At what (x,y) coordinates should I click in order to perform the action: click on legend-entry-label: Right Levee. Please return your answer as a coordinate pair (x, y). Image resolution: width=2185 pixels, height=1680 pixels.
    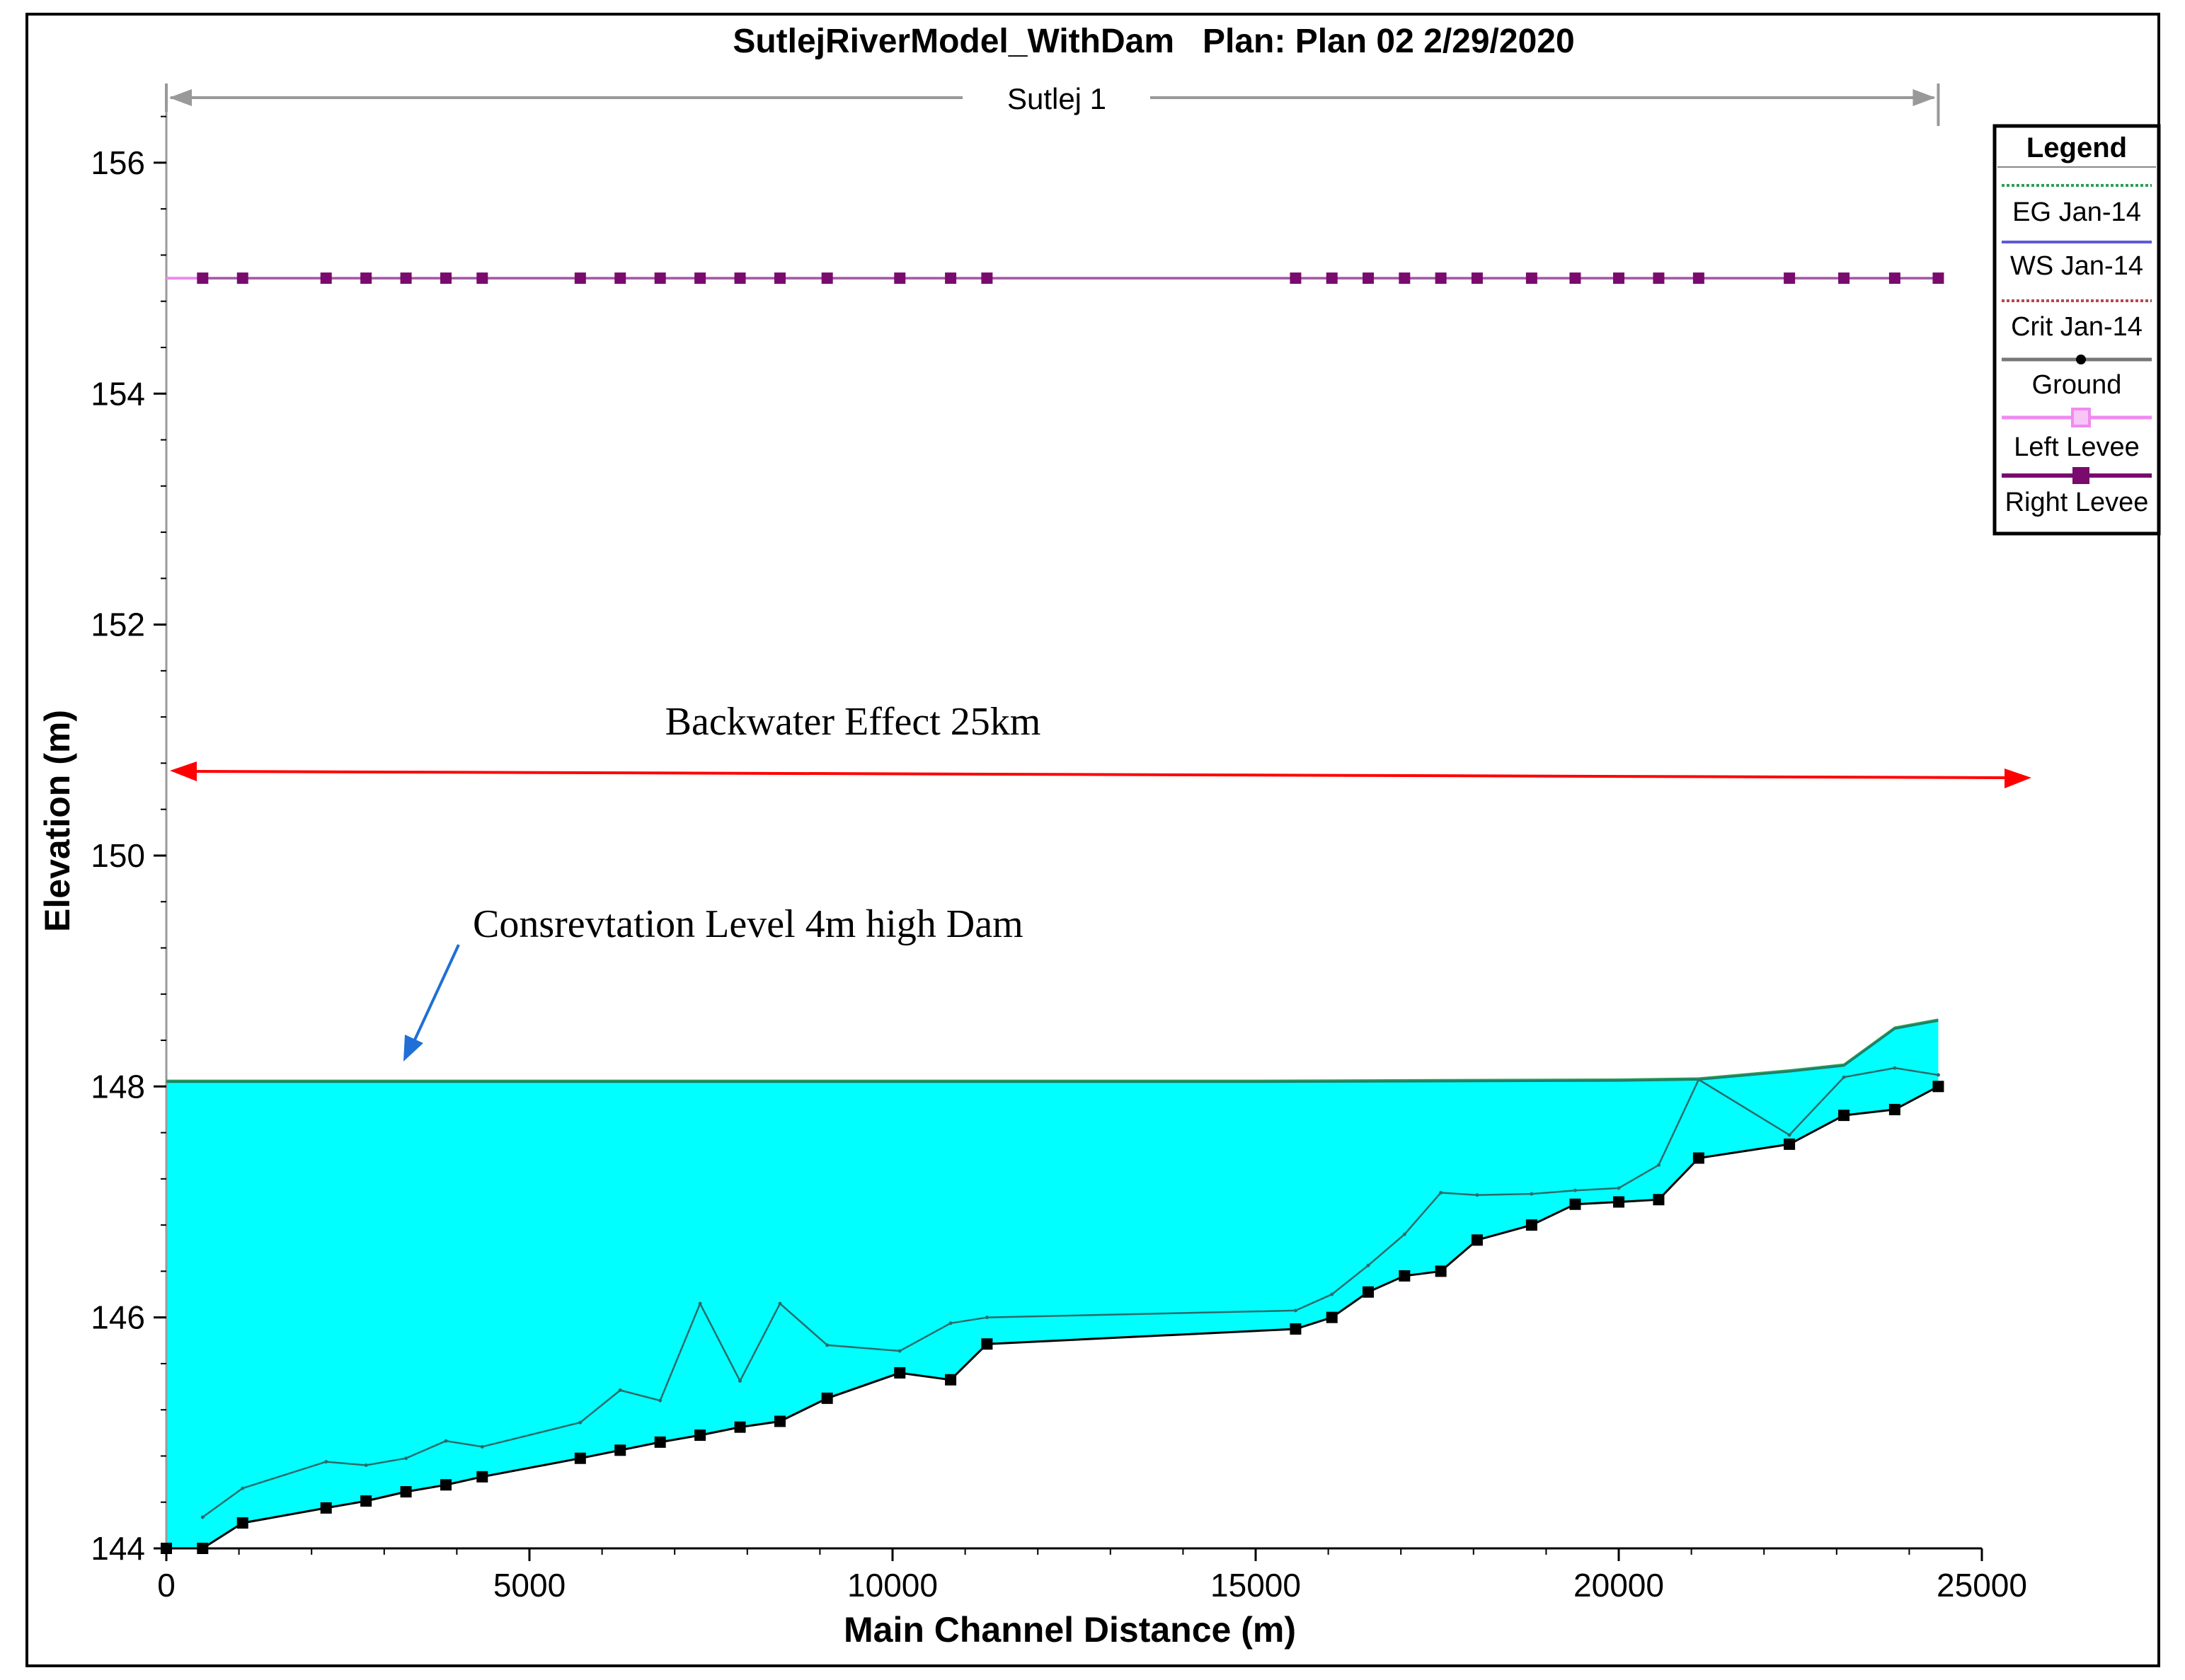
    Looking at the image, I should click on (2077, 503).